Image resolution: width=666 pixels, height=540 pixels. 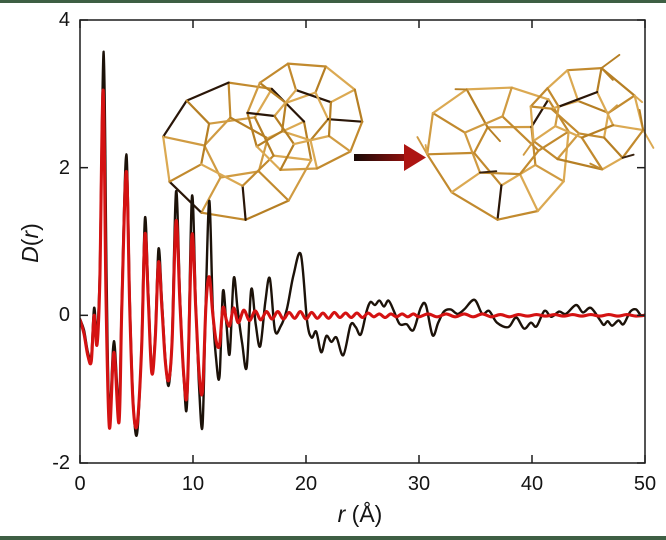 I want to click on x-axis-label-unit: (Å), so click(x=364, y=514).